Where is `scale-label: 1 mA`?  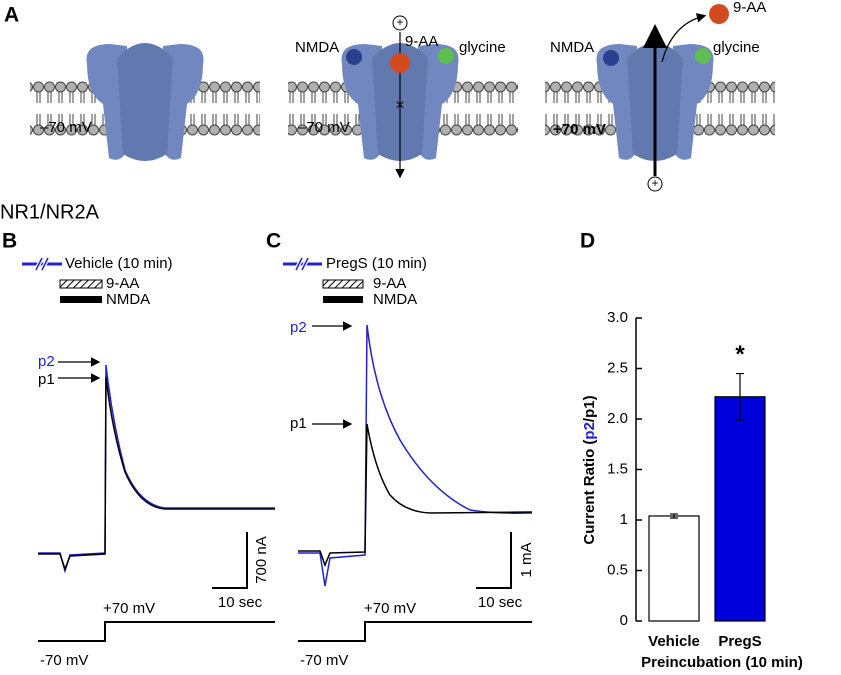
scale-label: 1 mA is located at coordinates (526, 559).